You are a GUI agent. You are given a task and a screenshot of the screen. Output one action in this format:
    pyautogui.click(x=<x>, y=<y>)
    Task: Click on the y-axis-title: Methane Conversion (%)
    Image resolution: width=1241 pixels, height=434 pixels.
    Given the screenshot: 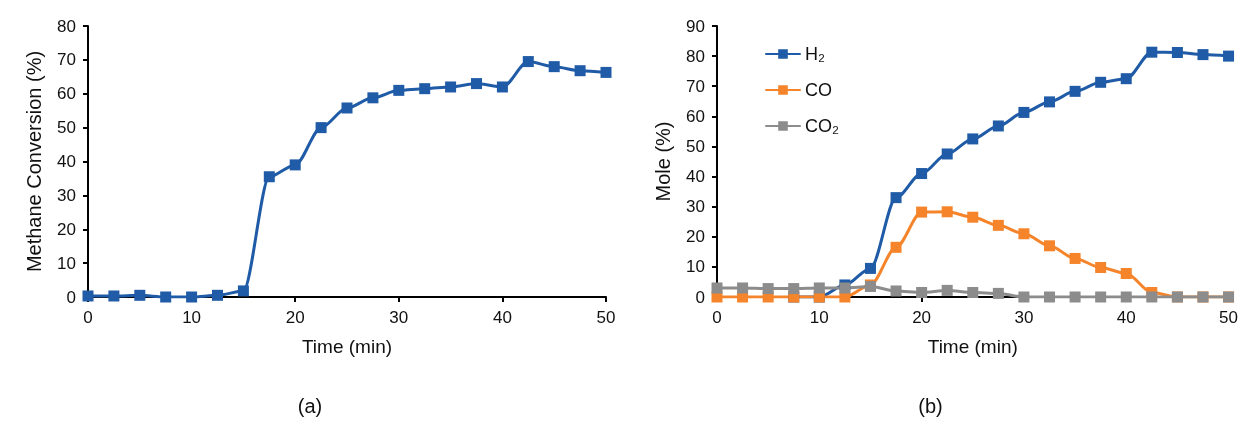 What is the action you would take?
    pyautogui.click(x=34, y=161)
    